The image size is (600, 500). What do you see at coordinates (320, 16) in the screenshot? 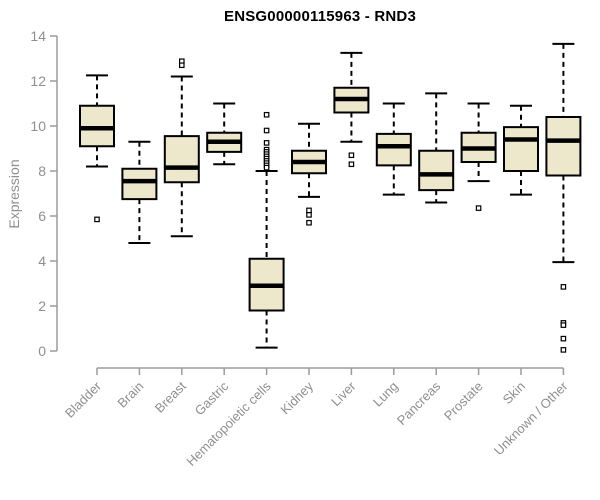
I see `chart-title: ENSG00000115963 - RND3` at bounding box center [320, 16].